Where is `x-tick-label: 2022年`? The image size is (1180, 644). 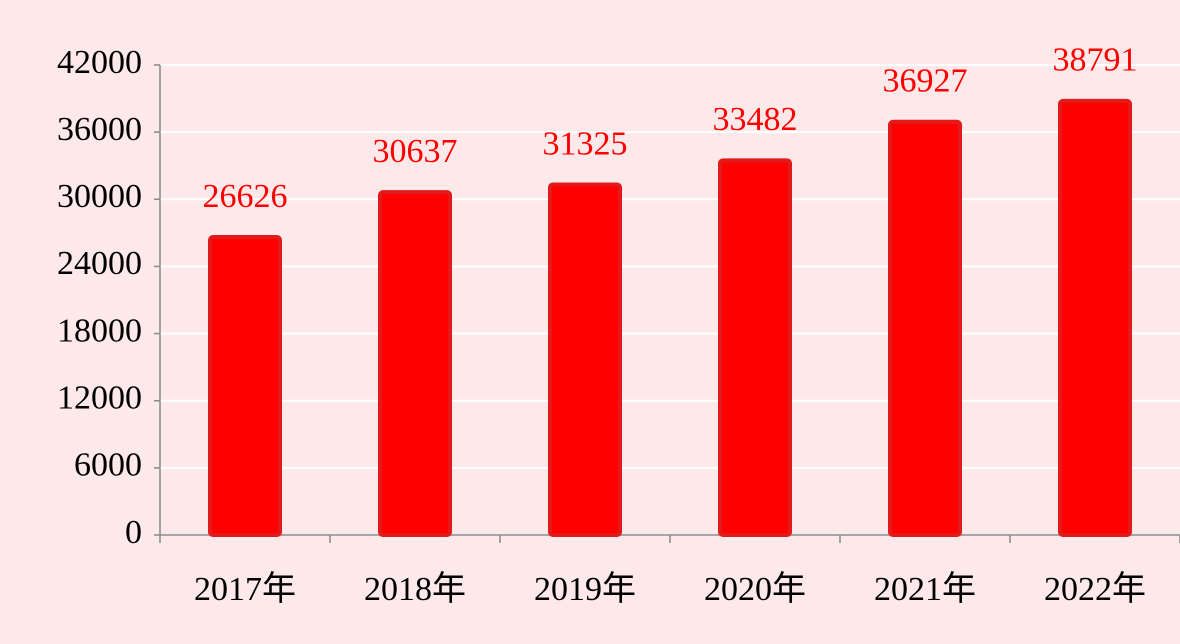
x-tick-label: 2022年 is located at coordinates (1095, 589).